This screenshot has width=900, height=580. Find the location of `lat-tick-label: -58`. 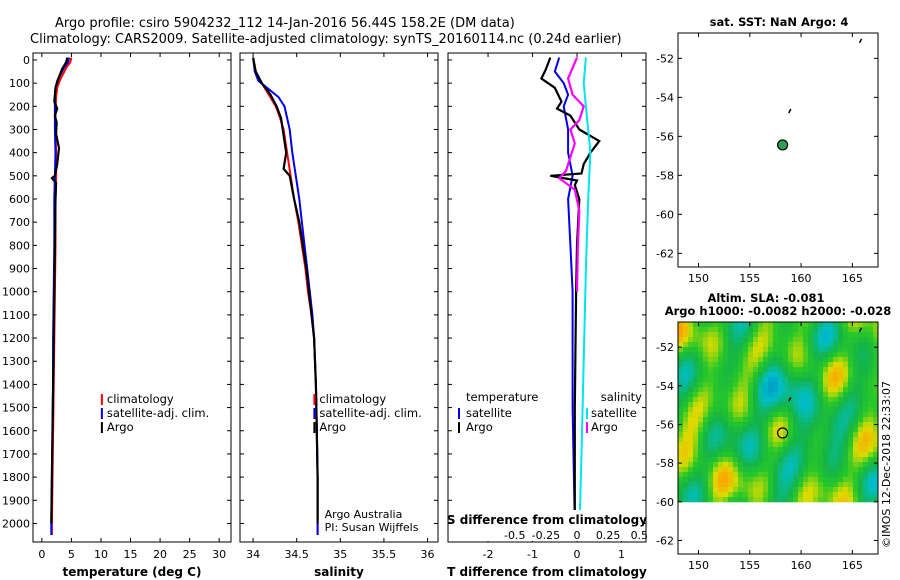

lat-tick-label: -58 is located at coordinates (665, 463).